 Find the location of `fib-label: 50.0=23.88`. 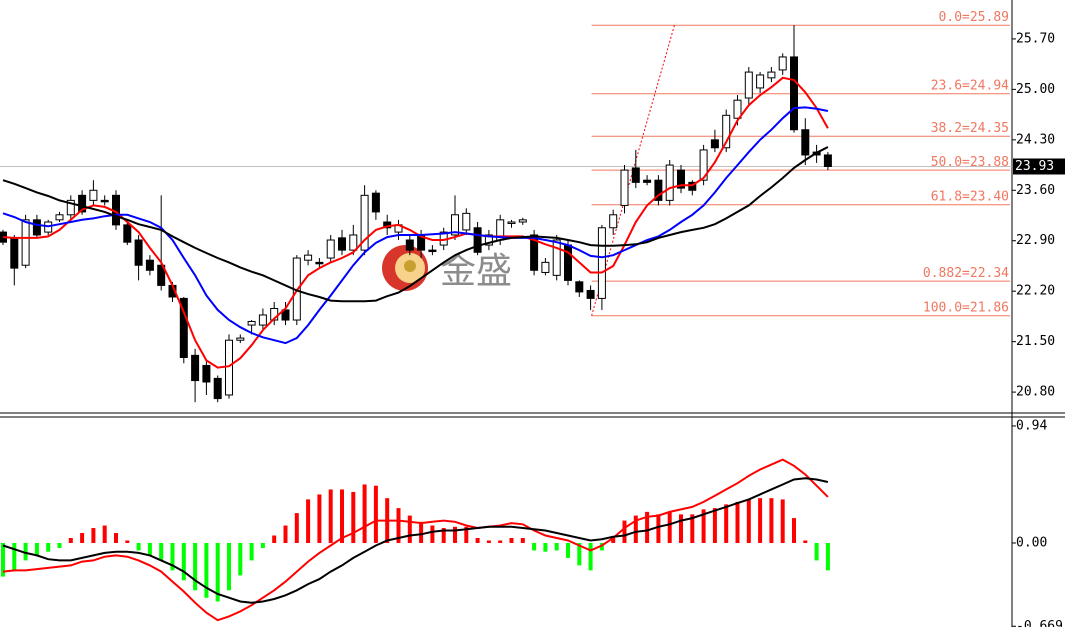

fib-label: 50.0=23.88 is located at coordinates (970, 162).